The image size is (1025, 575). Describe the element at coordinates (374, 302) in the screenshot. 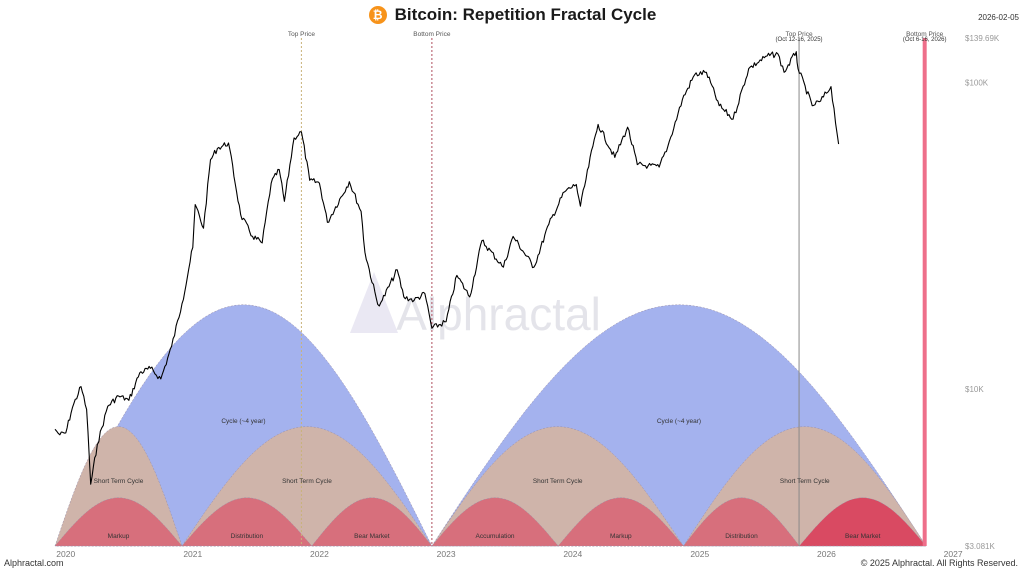

I see `watermark-logo` at that location.